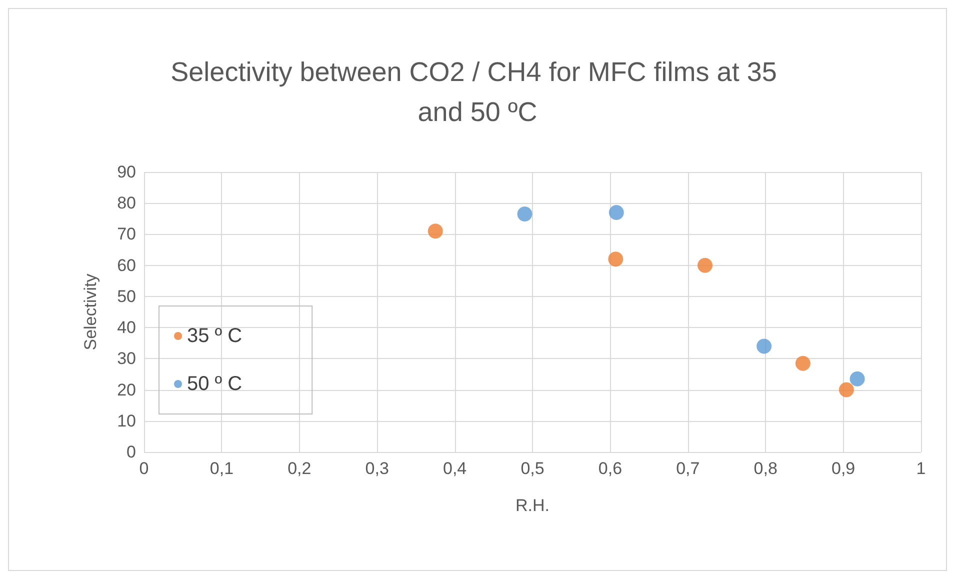 The image size is (955, 579). I want to click on x-tick-label: 0, so click(144, 468).